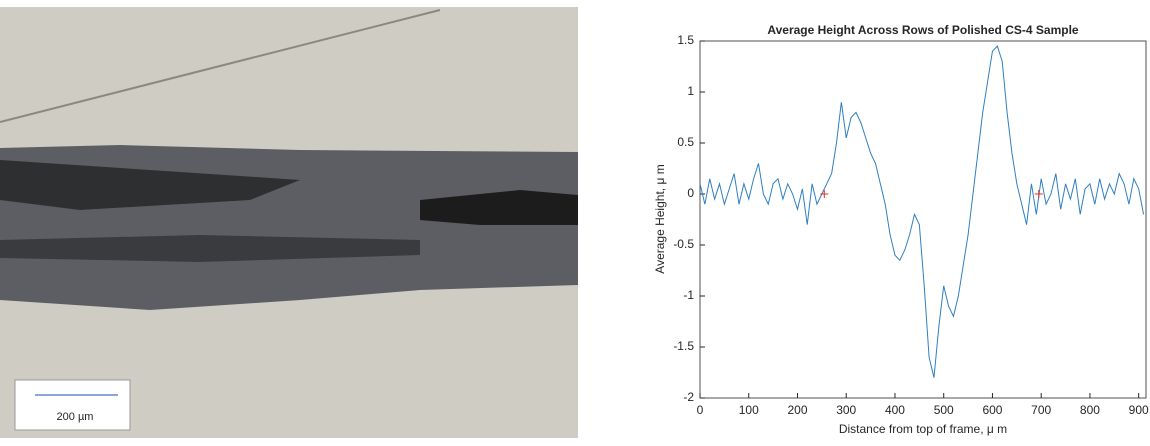  What do you see at coordinates (683, 244) in the screenshot?
I see `y-tick-label: -0.5` at bounding box center [683, 244].